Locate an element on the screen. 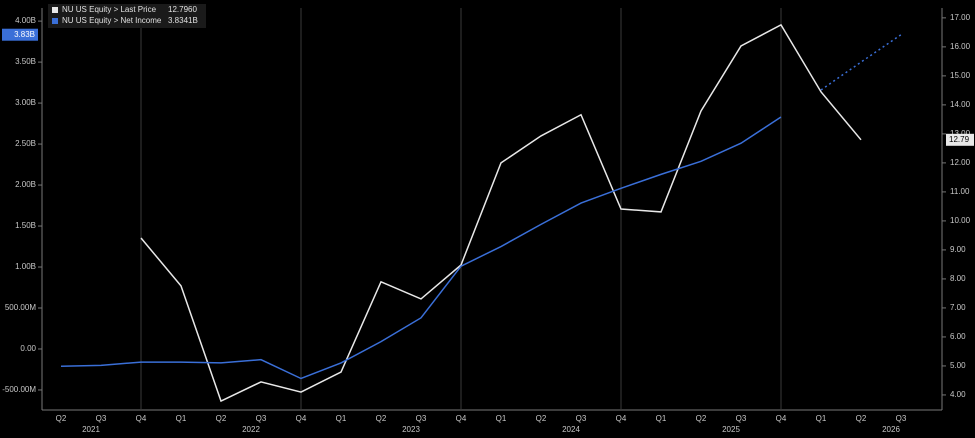 This screenshot has width=975, height=438. axis-value-label: 3.83B is located at coordinates (24, 34).